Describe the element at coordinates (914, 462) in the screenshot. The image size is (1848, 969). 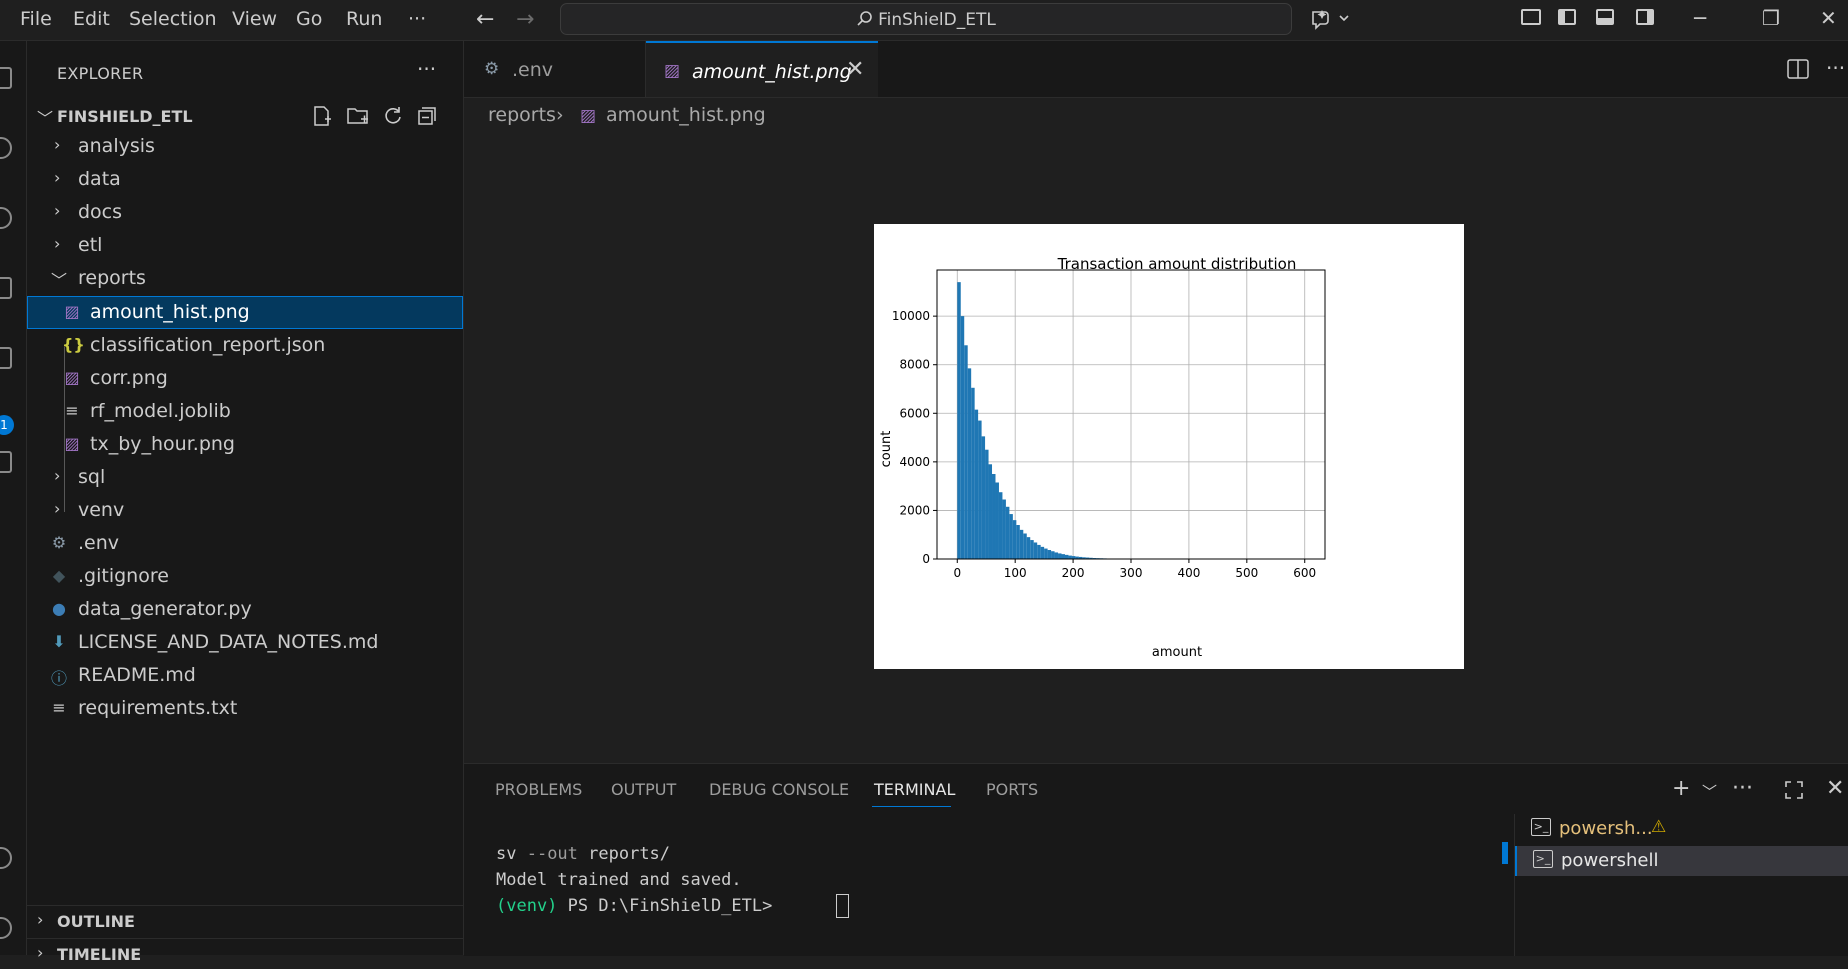
I see `y-tick-label: 4000` at that location.